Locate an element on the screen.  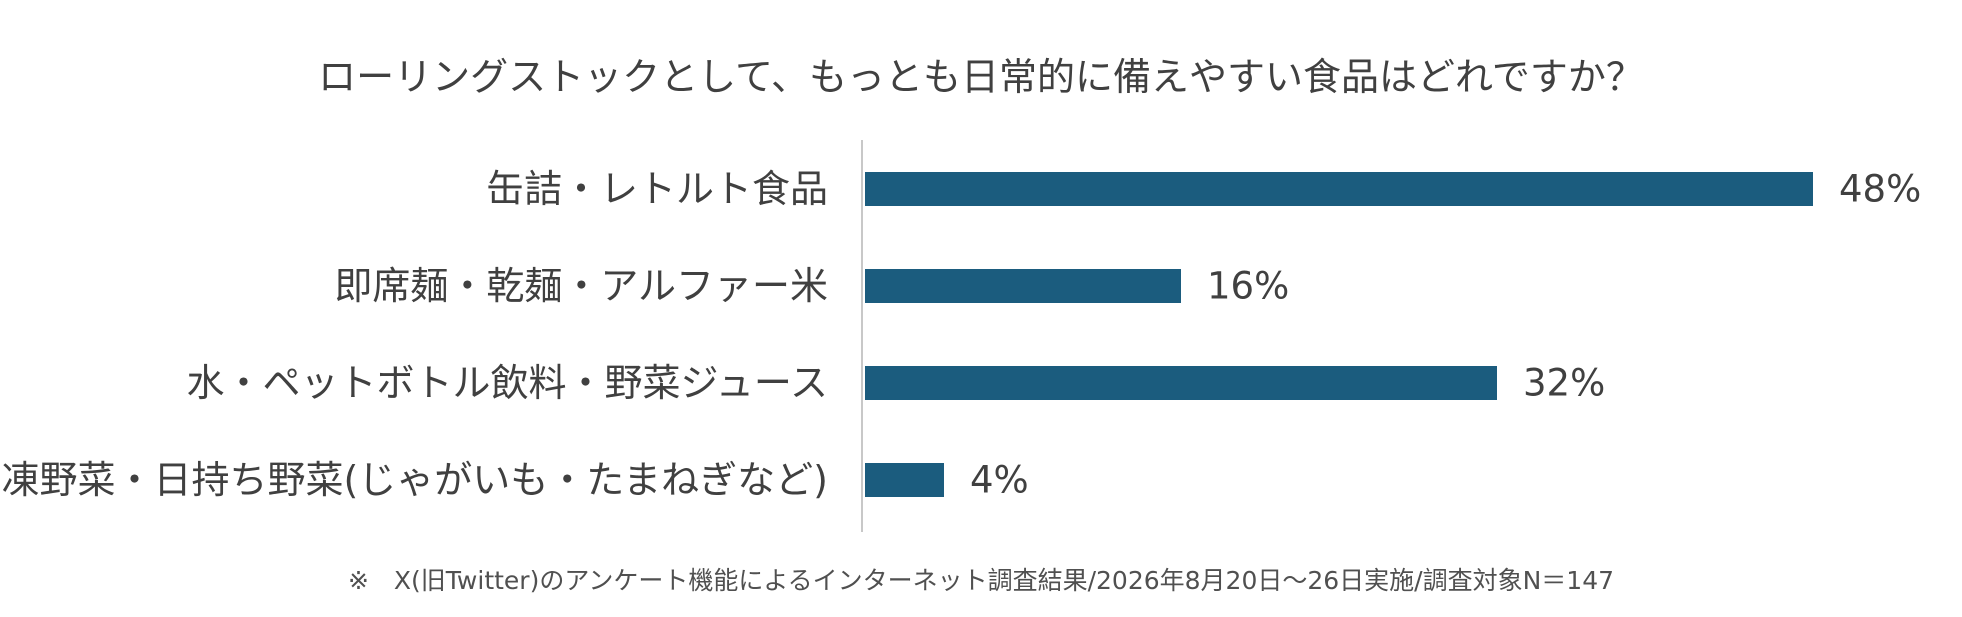
value-label: 48% is located at coordinates (1880, 189).